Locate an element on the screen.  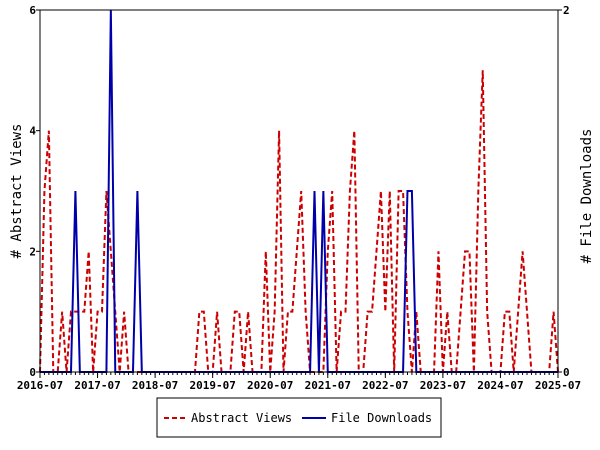
y-left-tick-label: 2 is located at coordinates (32, 251).